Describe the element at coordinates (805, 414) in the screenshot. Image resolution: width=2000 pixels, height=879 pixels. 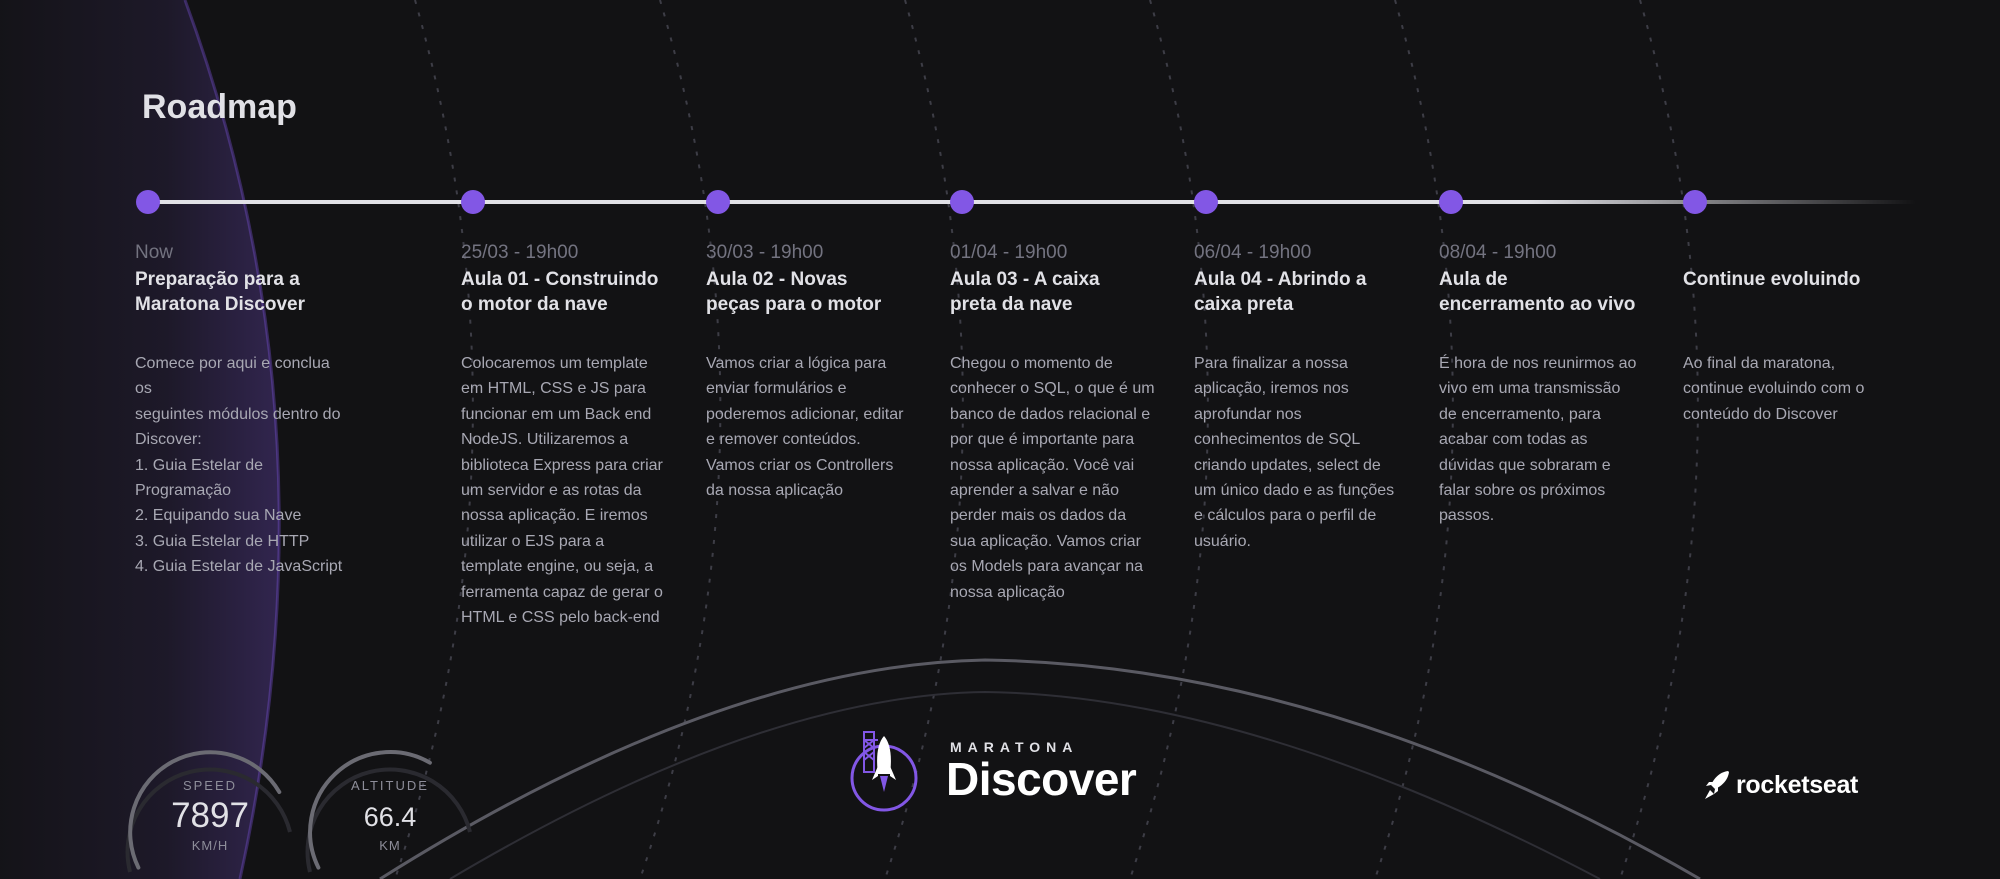
I see `description-line: poderemos adicionar, editar` at that location.